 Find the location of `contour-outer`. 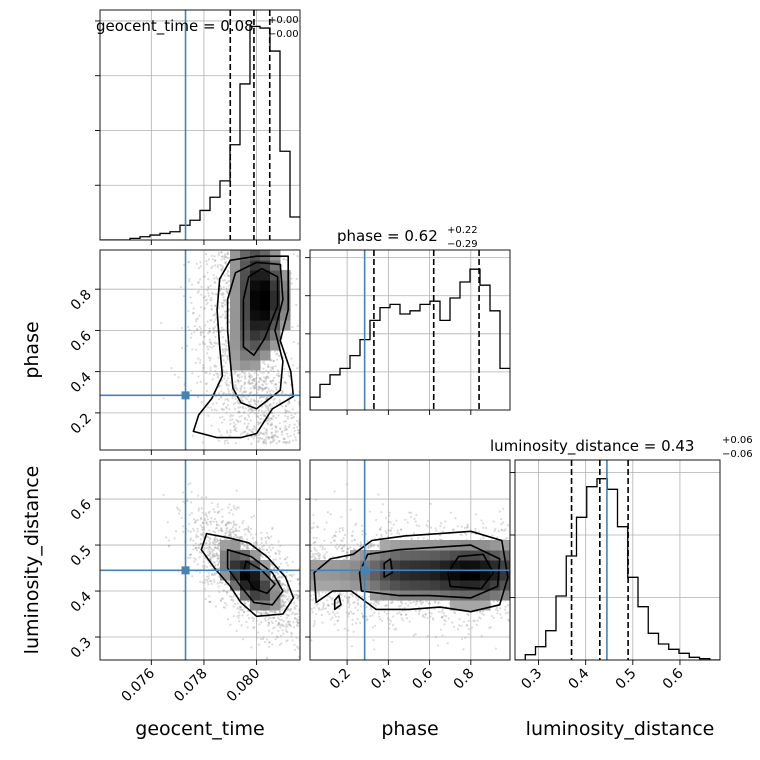

contour-outer is located at coordinates (243, 347).